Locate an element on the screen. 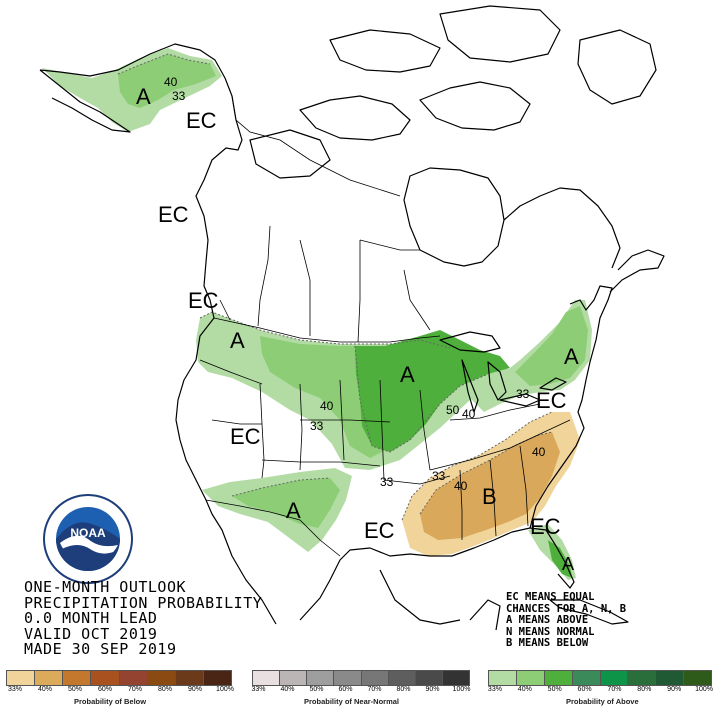 The image size is (719, 707). contour-label-plains-33: 33 is located at coordinates (317, 426).